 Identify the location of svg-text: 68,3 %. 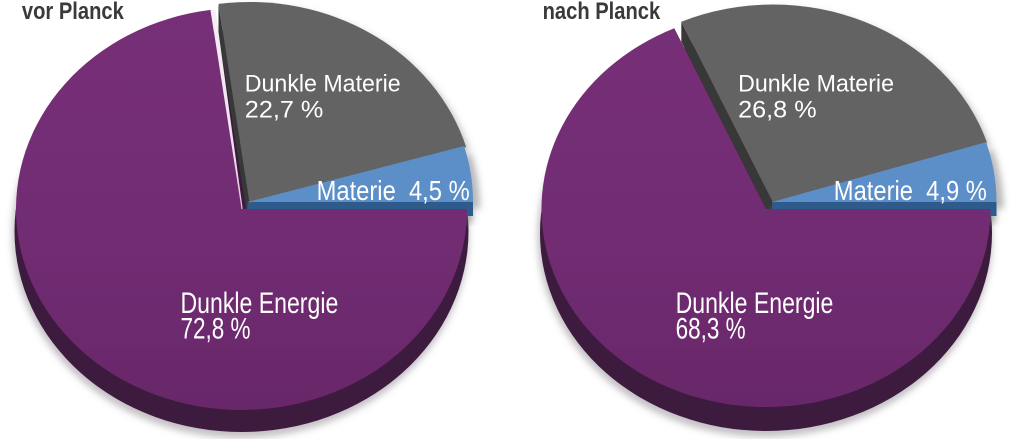
(711, 329).